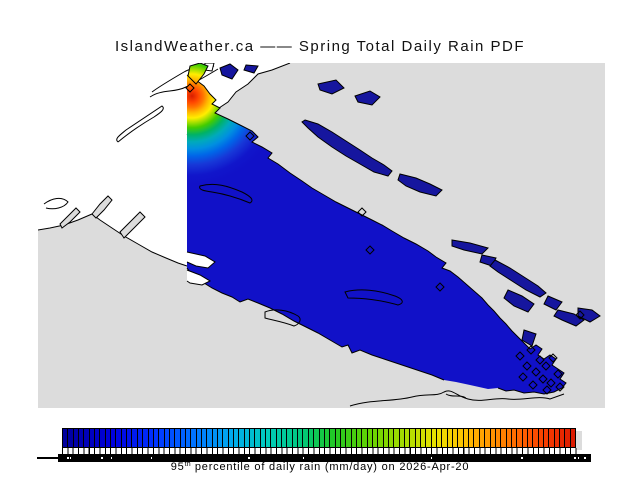 Image resolution: width=640 pixels, height=480 pixels. Describe the element at coordinates (324, 458) in the screenshot. I see `colorbar-axis-band` at that location.